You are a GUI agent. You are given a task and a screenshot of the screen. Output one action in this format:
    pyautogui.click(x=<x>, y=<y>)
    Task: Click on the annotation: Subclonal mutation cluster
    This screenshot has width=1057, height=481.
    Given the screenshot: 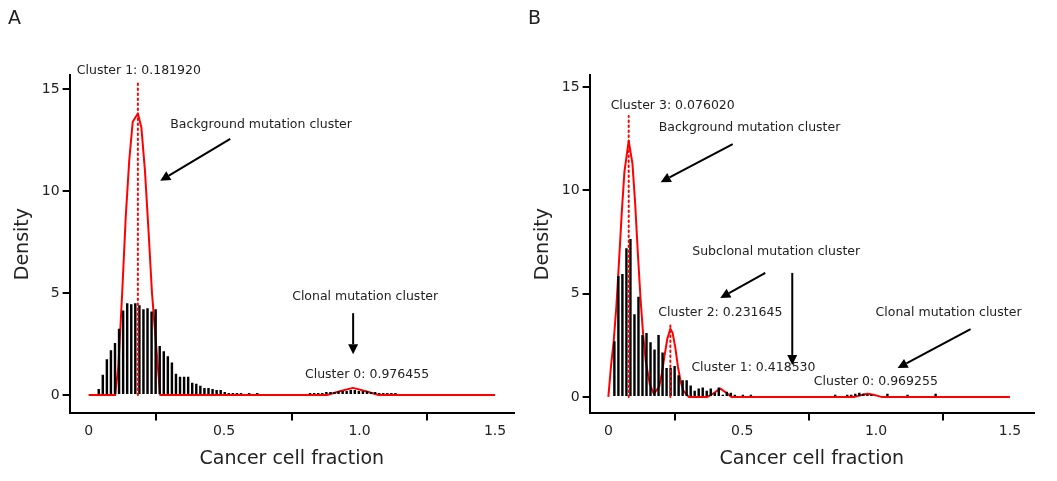 What is the action you would take?
    pyautogui.click(x=777, y=251)
    